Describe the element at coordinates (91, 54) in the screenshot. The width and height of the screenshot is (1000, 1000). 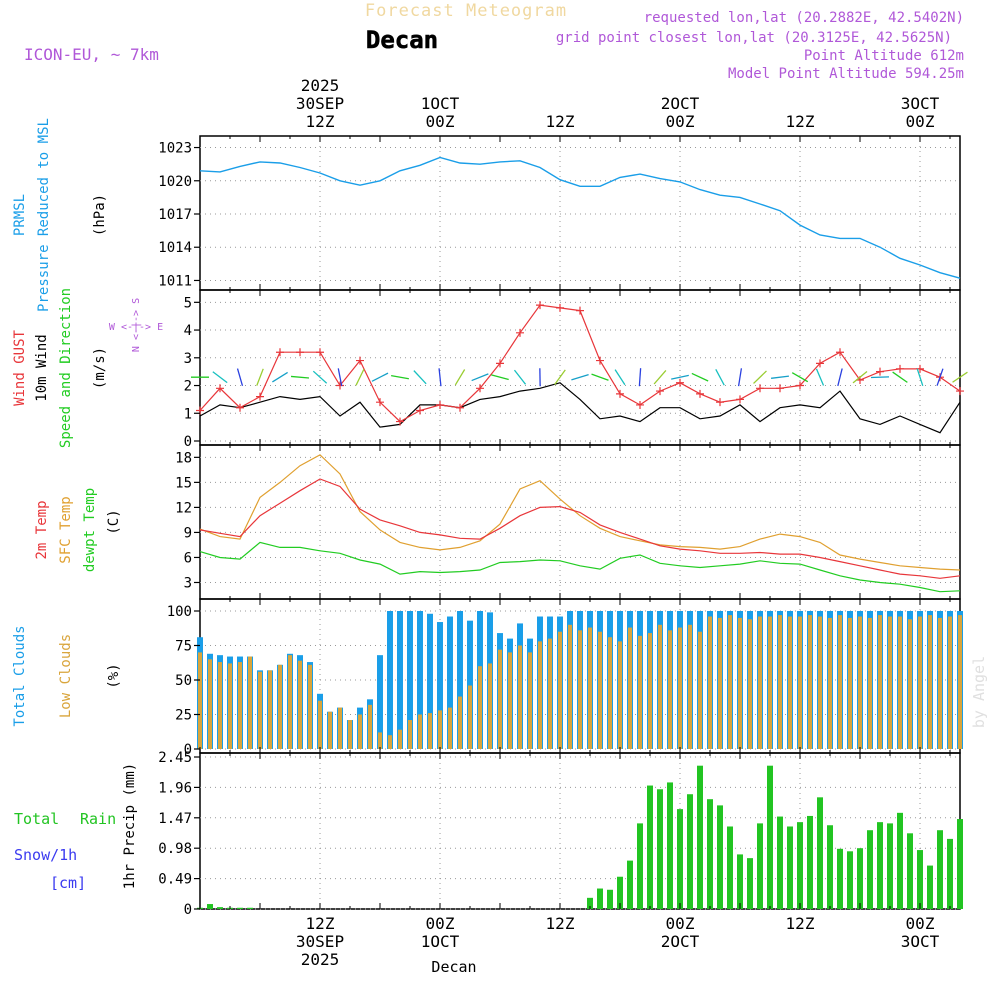
I see `model-label: ICON-EU, ~ 7km` at that location.